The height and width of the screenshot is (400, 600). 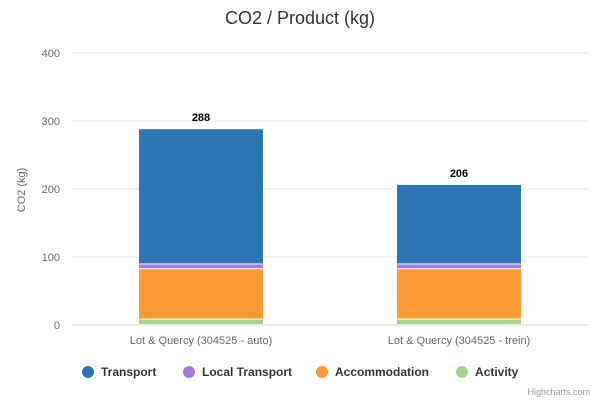 What do you see at coordinates (459, 341) in the screenshot?
I see `x-category-label: Lot & Quercy (304525 - trein)` at bounding box center [459, 341].